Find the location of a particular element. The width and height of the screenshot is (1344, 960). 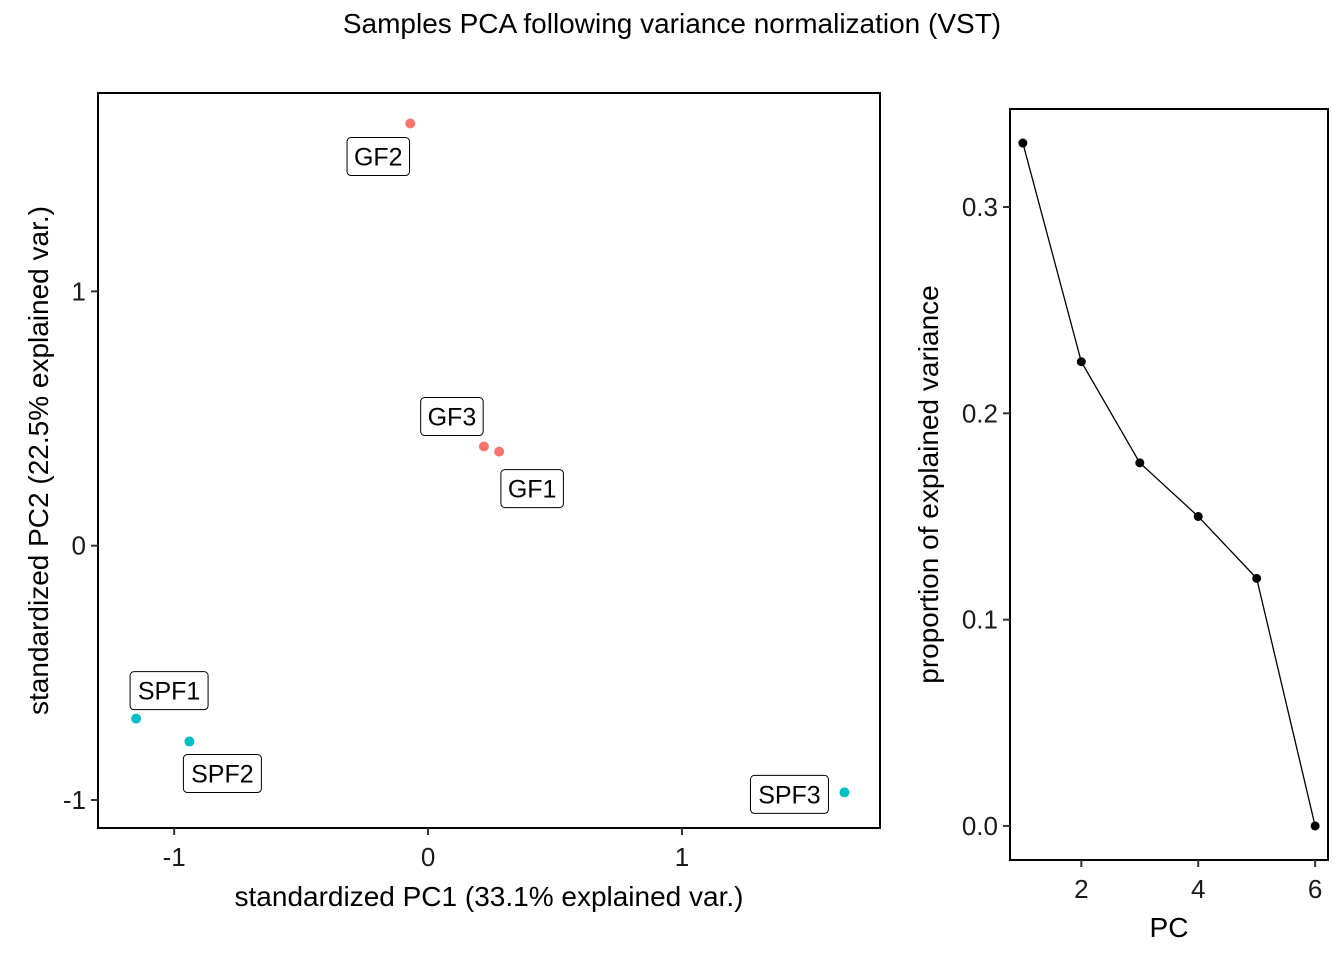

scree-point-pc5 is located at coordinates (1257, 578).